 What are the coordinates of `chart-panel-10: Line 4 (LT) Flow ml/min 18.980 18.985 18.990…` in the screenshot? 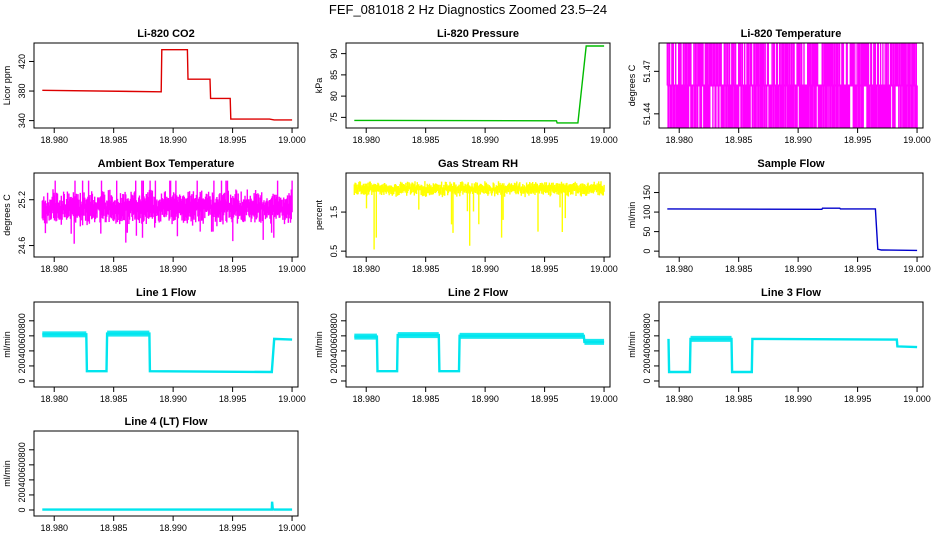 It's located at (154, 474).